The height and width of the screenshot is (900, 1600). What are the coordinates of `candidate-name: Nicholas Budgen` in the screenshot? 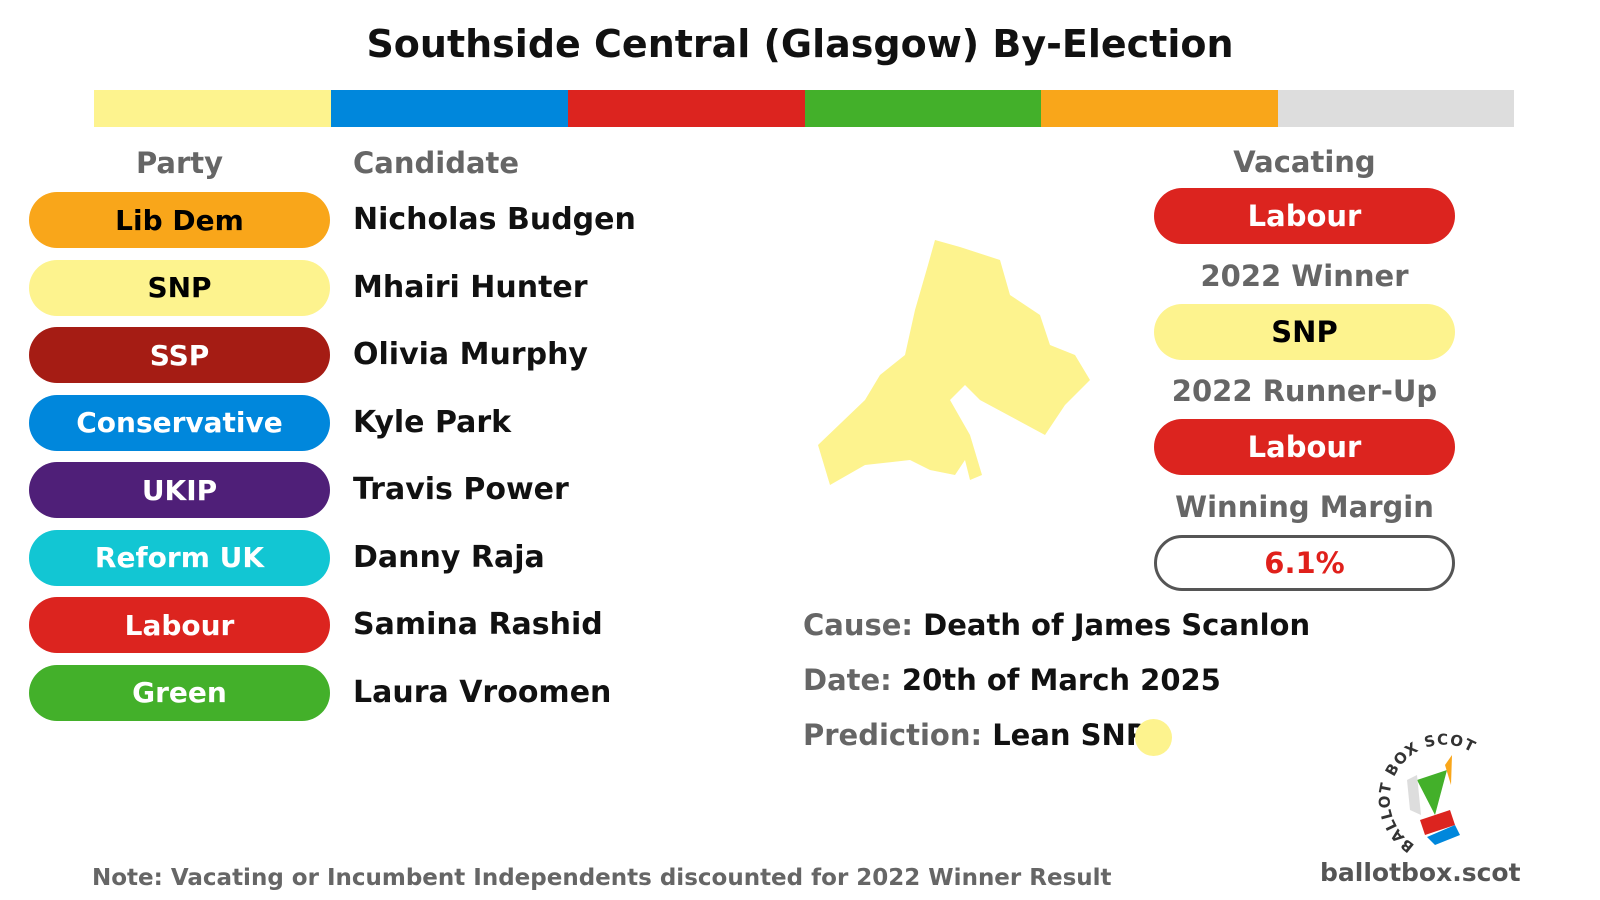 It's located at (494, 219).